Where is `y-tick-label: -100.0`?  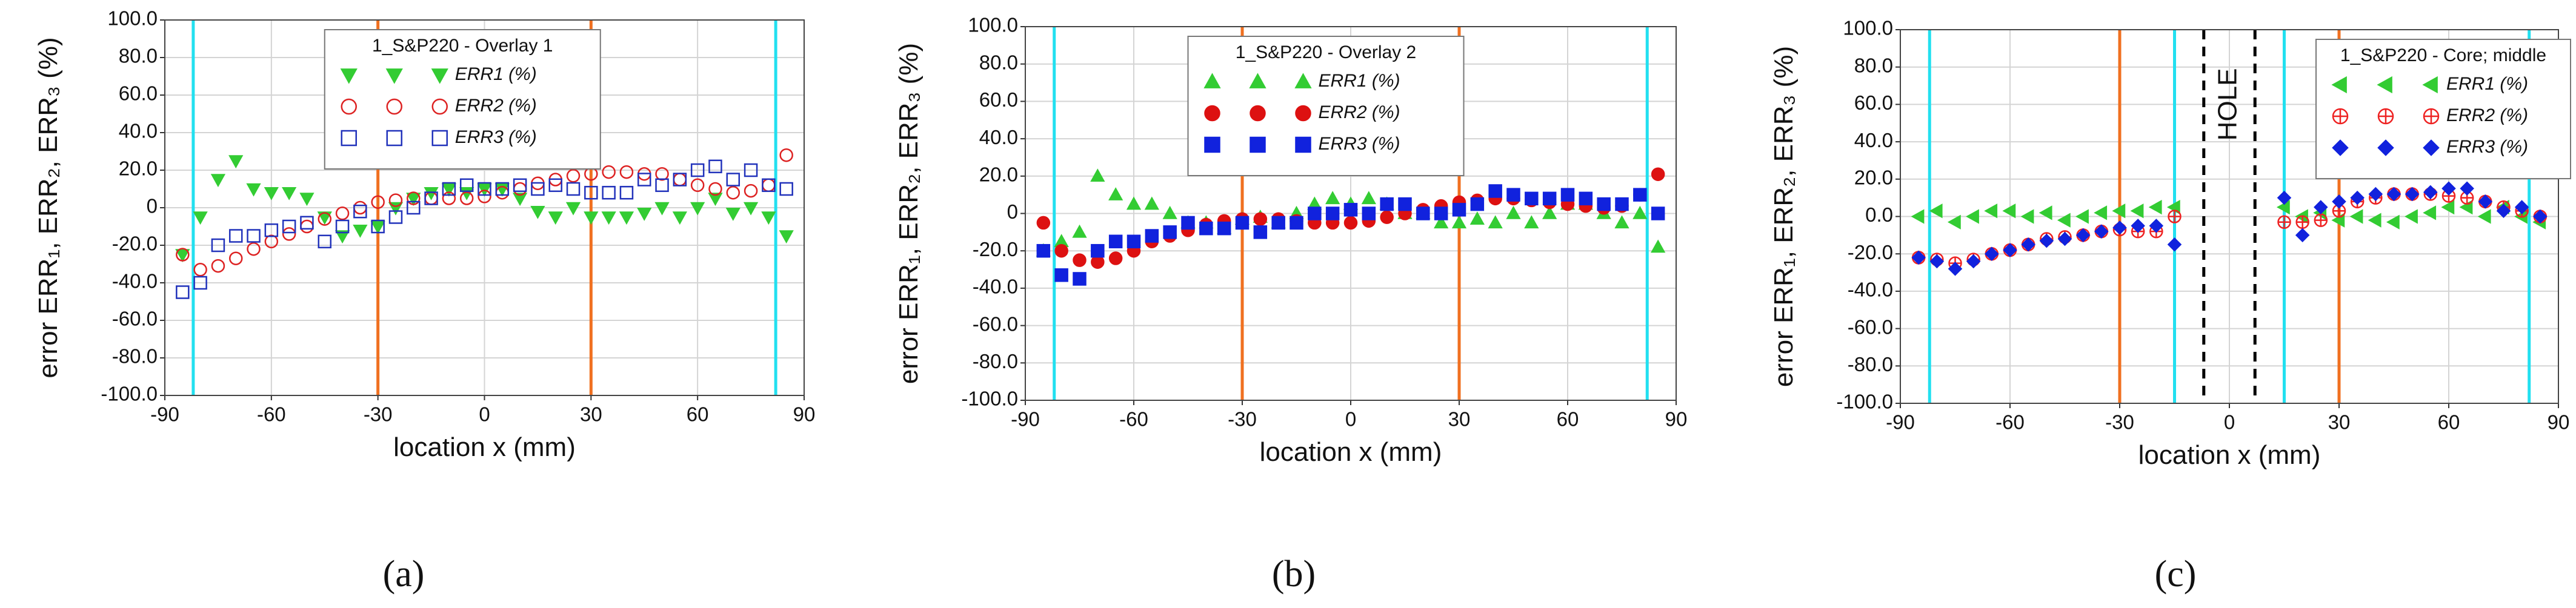 y-tick-label: -100.0 is located at coordinates (1864, 402).